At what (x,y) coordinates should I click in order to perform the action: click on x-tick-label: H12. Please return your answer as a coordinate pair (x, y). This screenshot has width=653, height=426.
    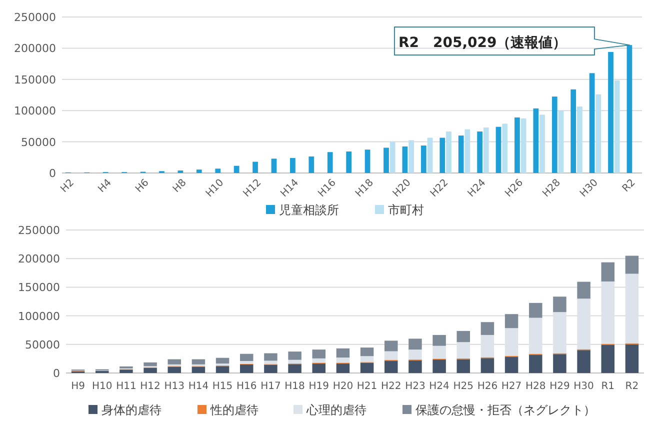
    Looking at the image, I should click on (150, 386).